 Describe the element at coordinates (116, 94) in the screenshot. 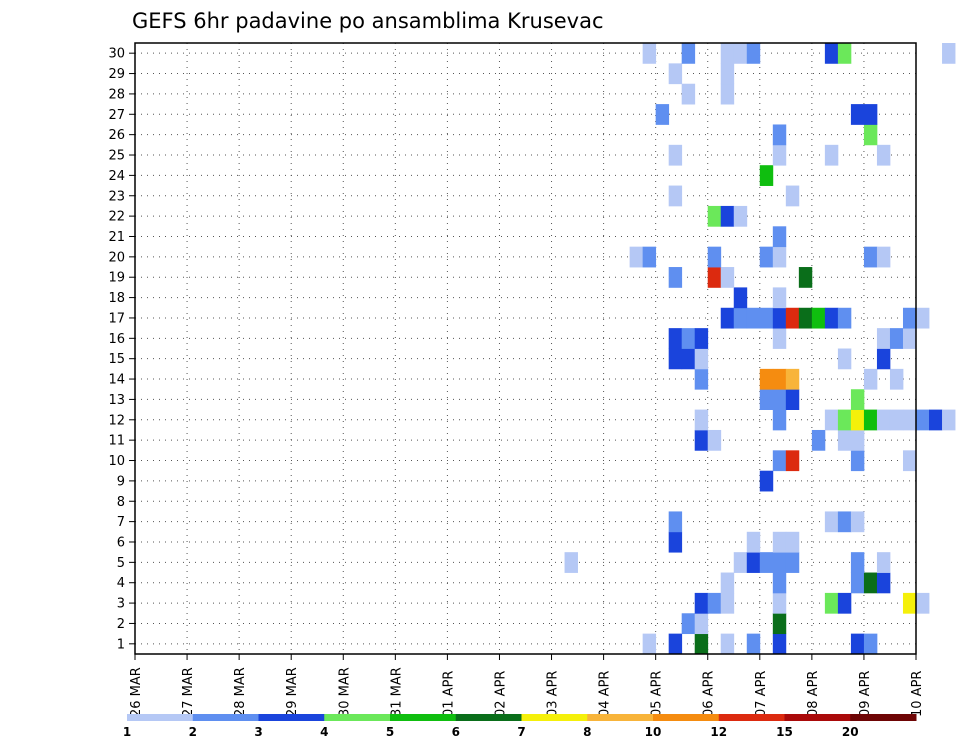

I see `y-tick-label: 28` at that location.